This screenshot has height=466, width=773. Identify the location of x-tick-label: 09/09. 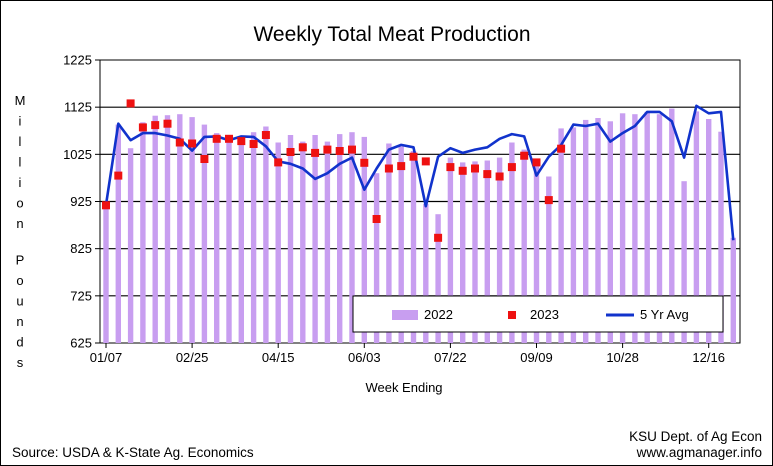
(536, 357).